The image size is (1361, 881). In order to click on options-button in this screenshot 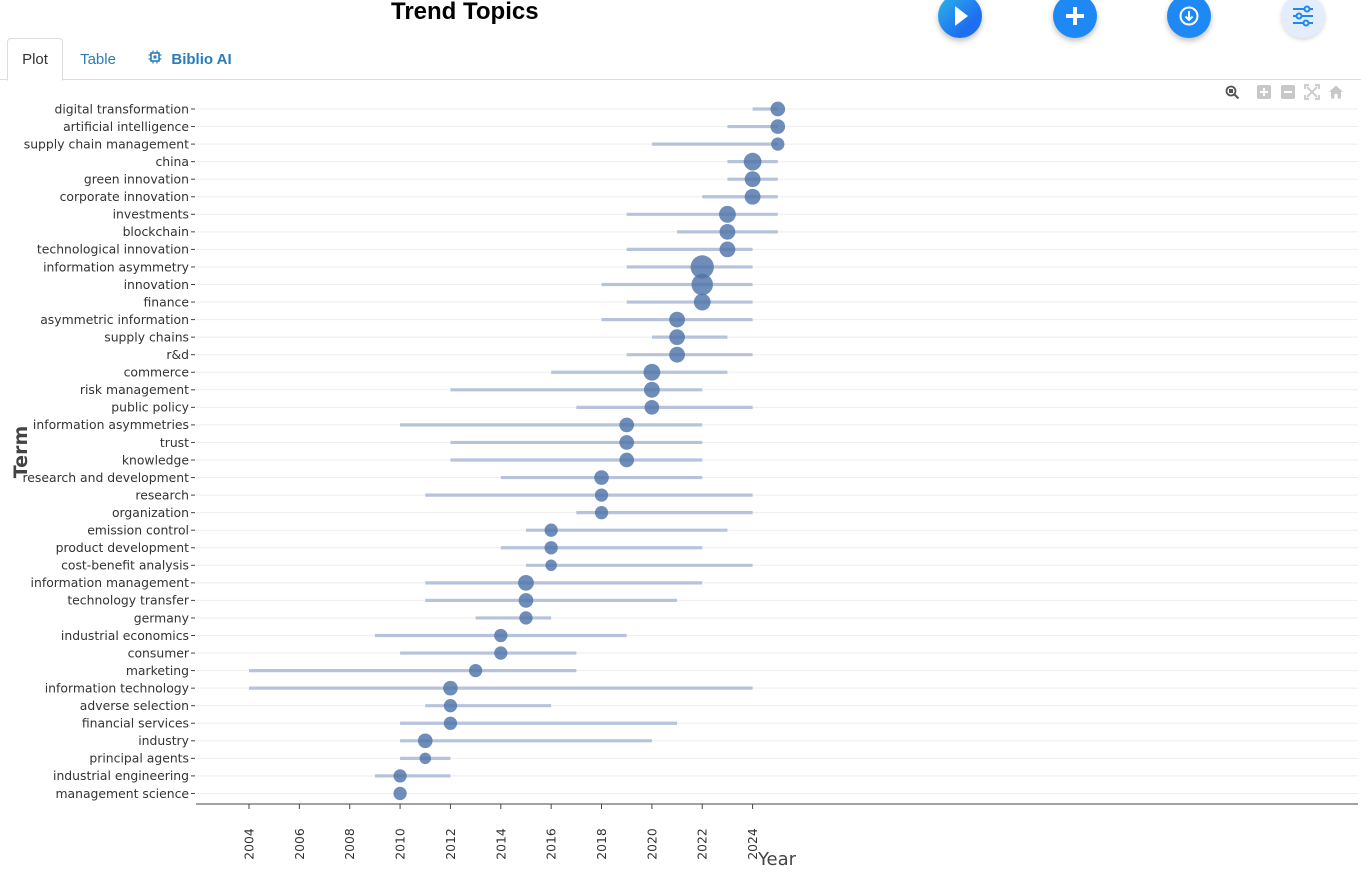, I will do `click(1303, 19)`.